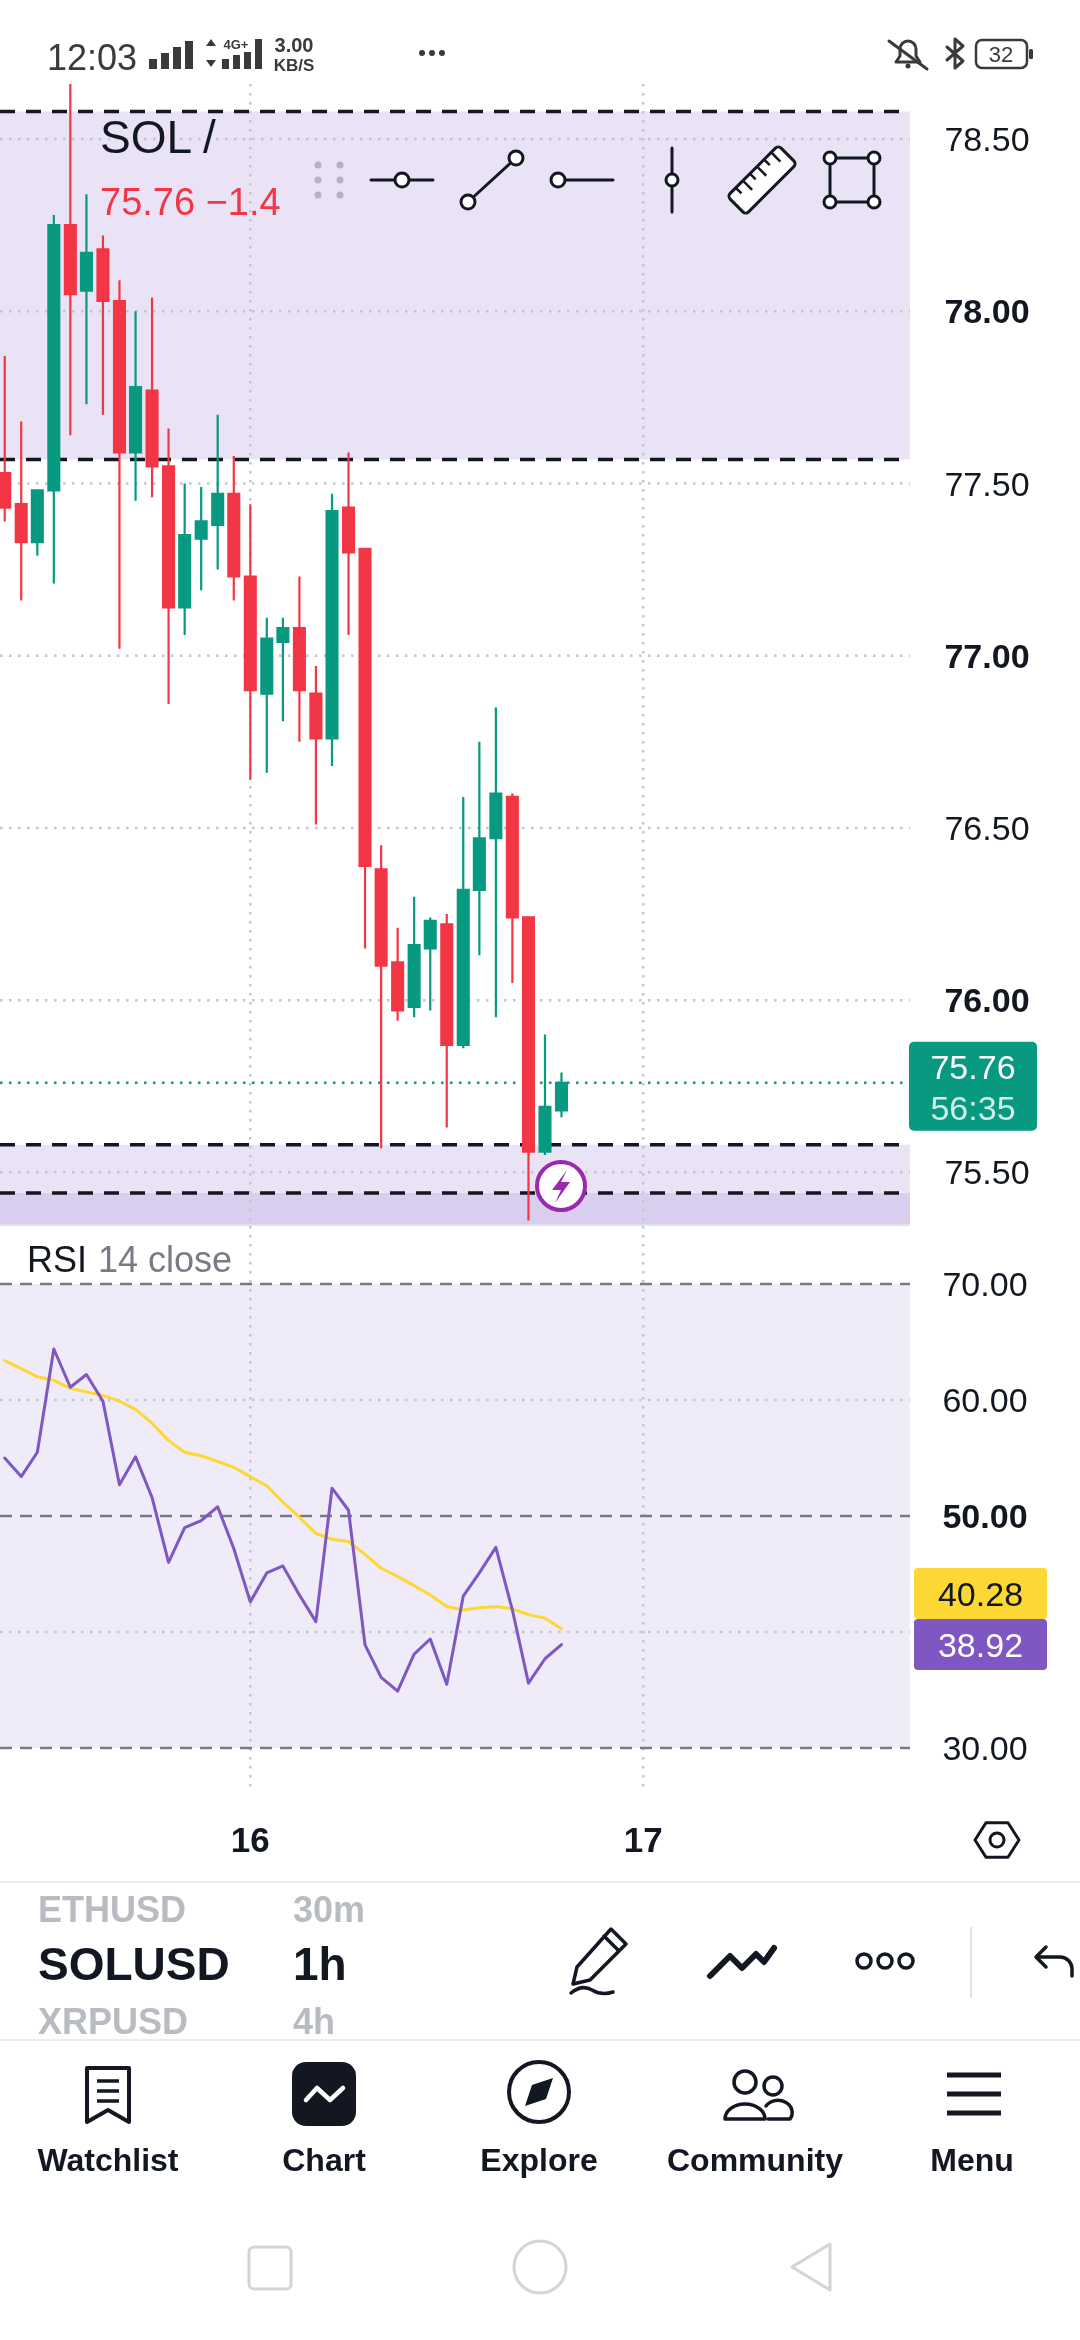 The width and height of the screenshot is (1080, 2340). I want to click on text: ETHUSD, so click(112, 1909).